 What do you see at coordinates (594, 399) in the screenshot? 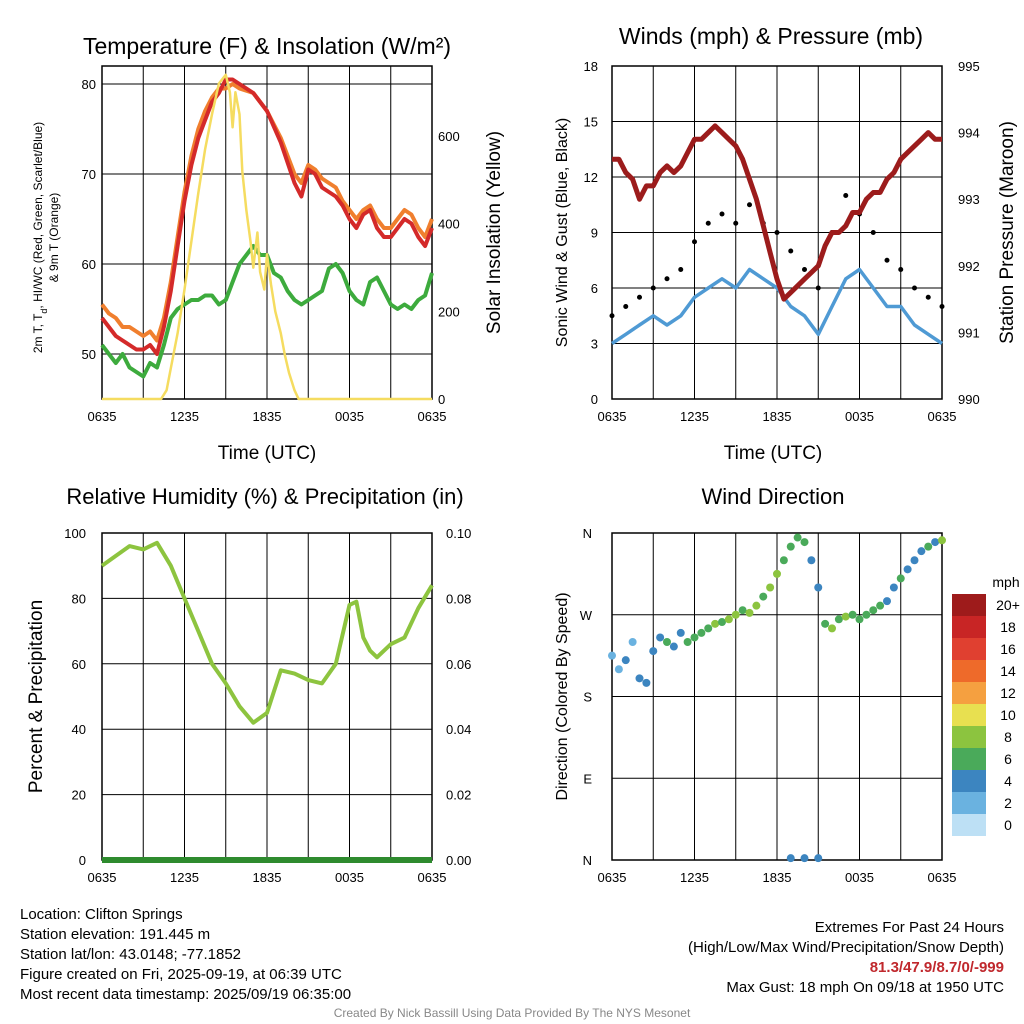
I see `y-tick-label: 0` at bounding box center [594, 399].